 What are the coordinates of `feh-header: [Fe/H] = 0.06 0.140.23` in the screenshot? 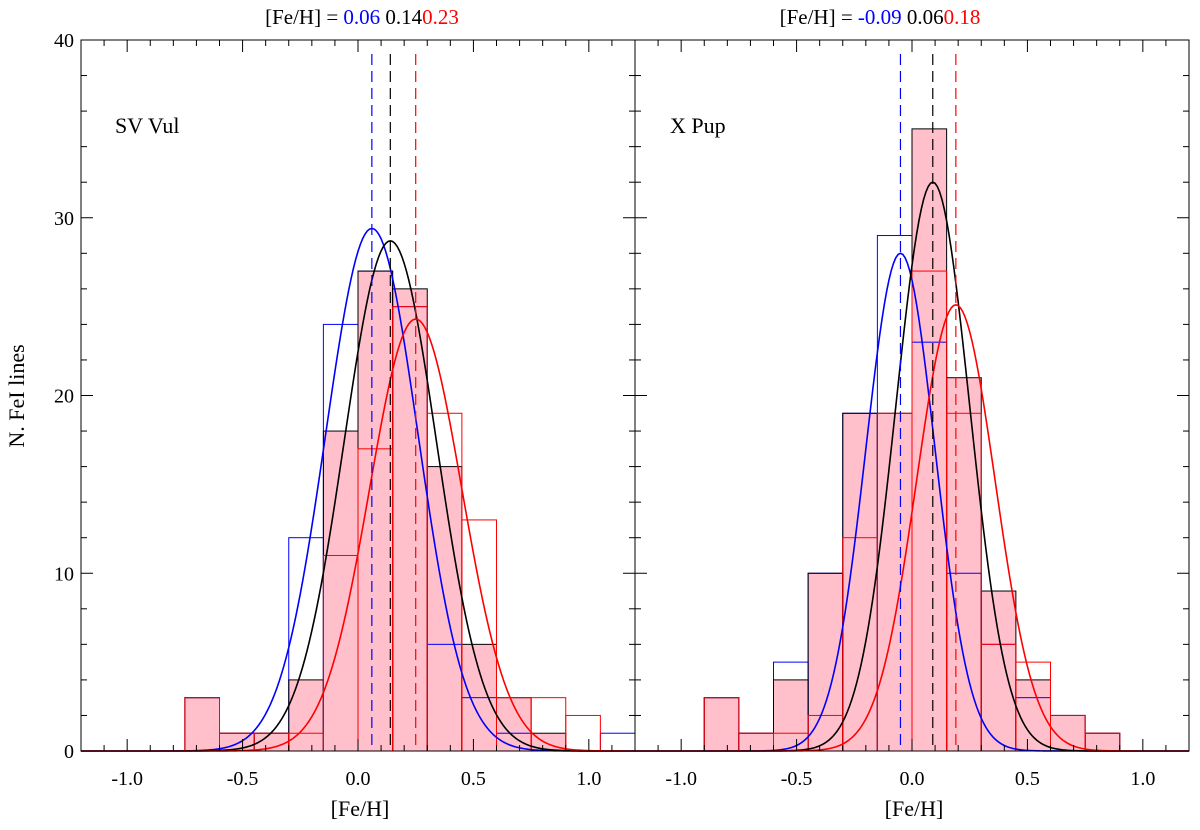 It's located at (362, 17).